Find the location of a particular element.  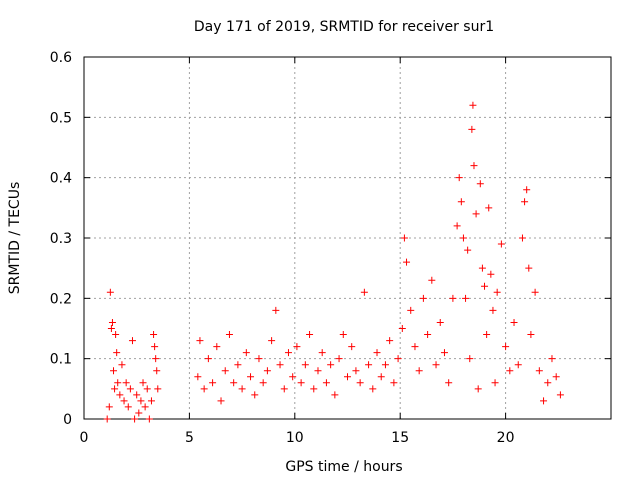

y-tick-label: 0.4 is located at coordinates (61, 179).